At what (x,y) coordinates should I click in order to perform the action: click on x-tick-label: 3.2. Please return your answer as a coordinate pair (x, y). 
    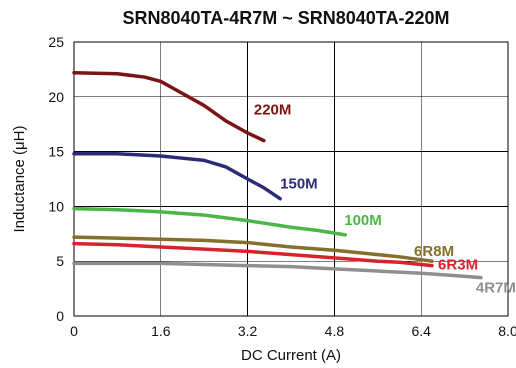
    Looking at the image, I should click on (248, 331).